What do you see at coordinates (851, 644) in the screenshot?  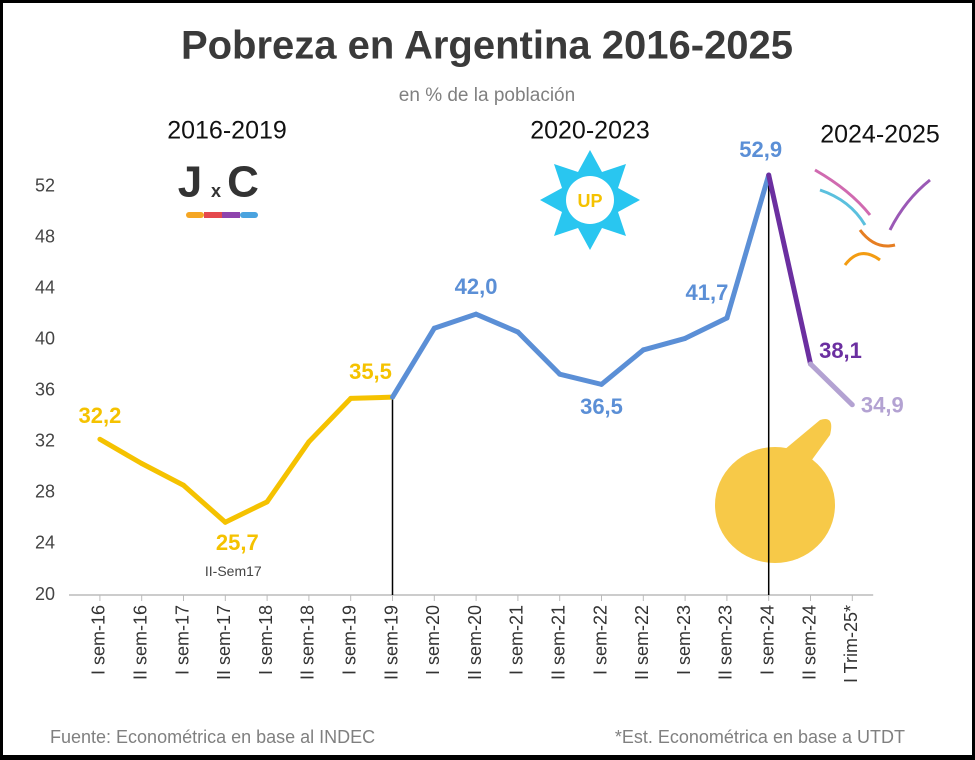 I see `x-tick-label: I Trim-25*` at bounding box center [851, 644].